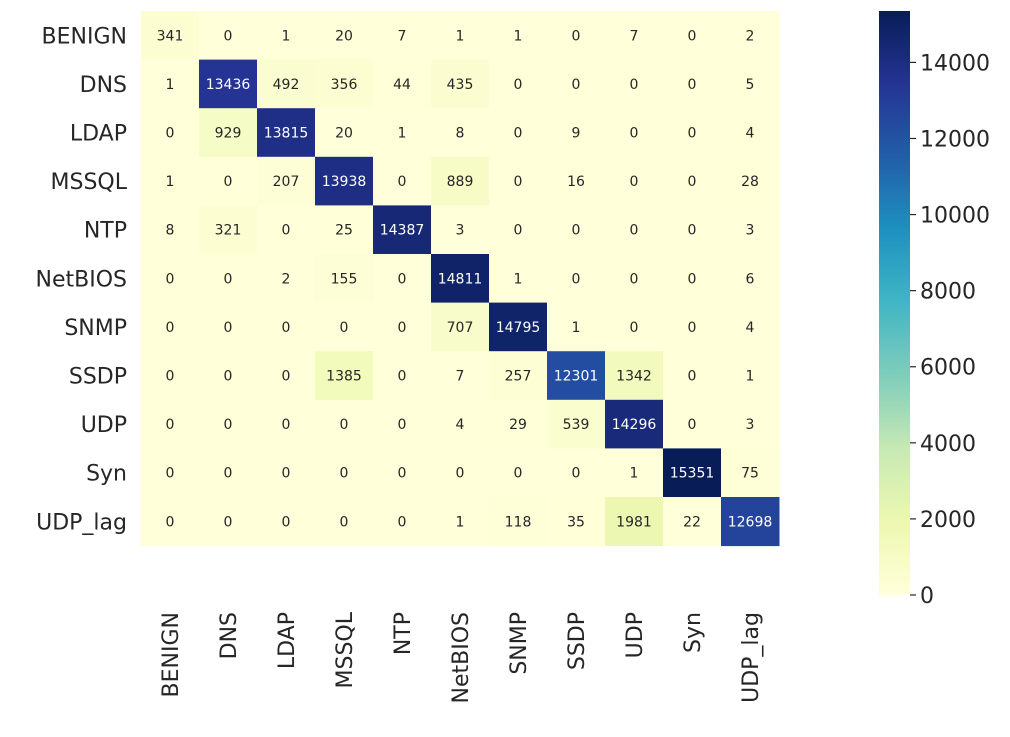  Describe the element at coordinates (98, 134) in the screenshot. I see `row-label: LDAP` at that location.